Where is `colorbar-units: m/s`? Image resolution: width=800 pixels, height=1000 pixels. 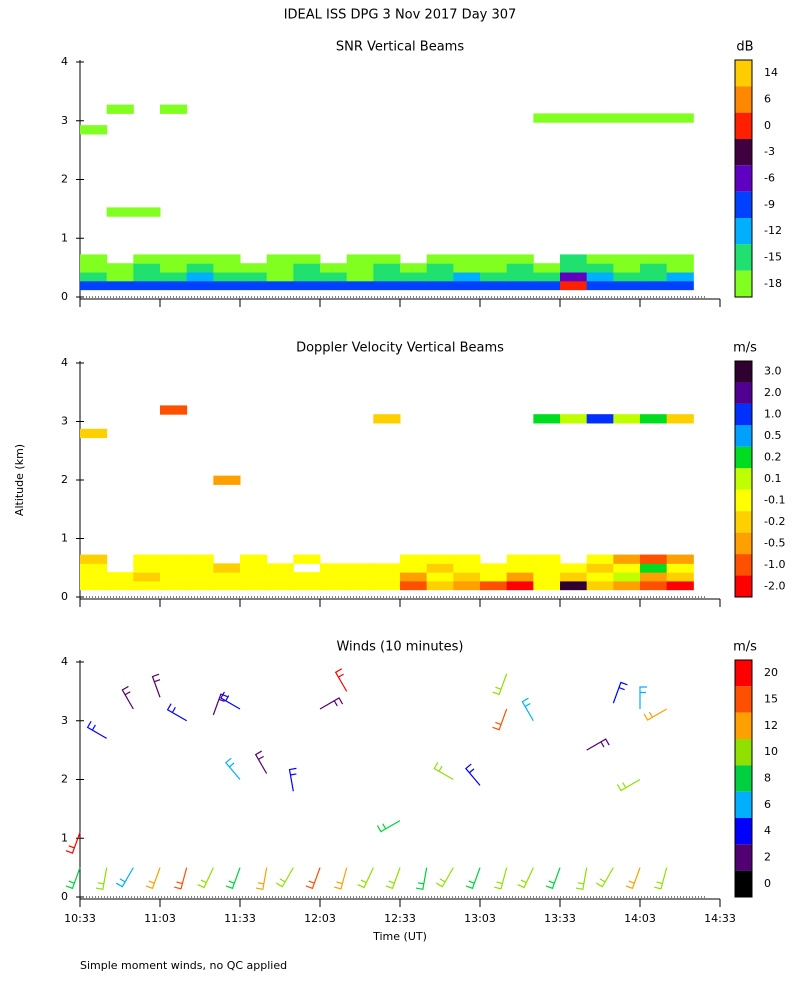 colorbar-units: m/s is located at coordinates (745, 348).